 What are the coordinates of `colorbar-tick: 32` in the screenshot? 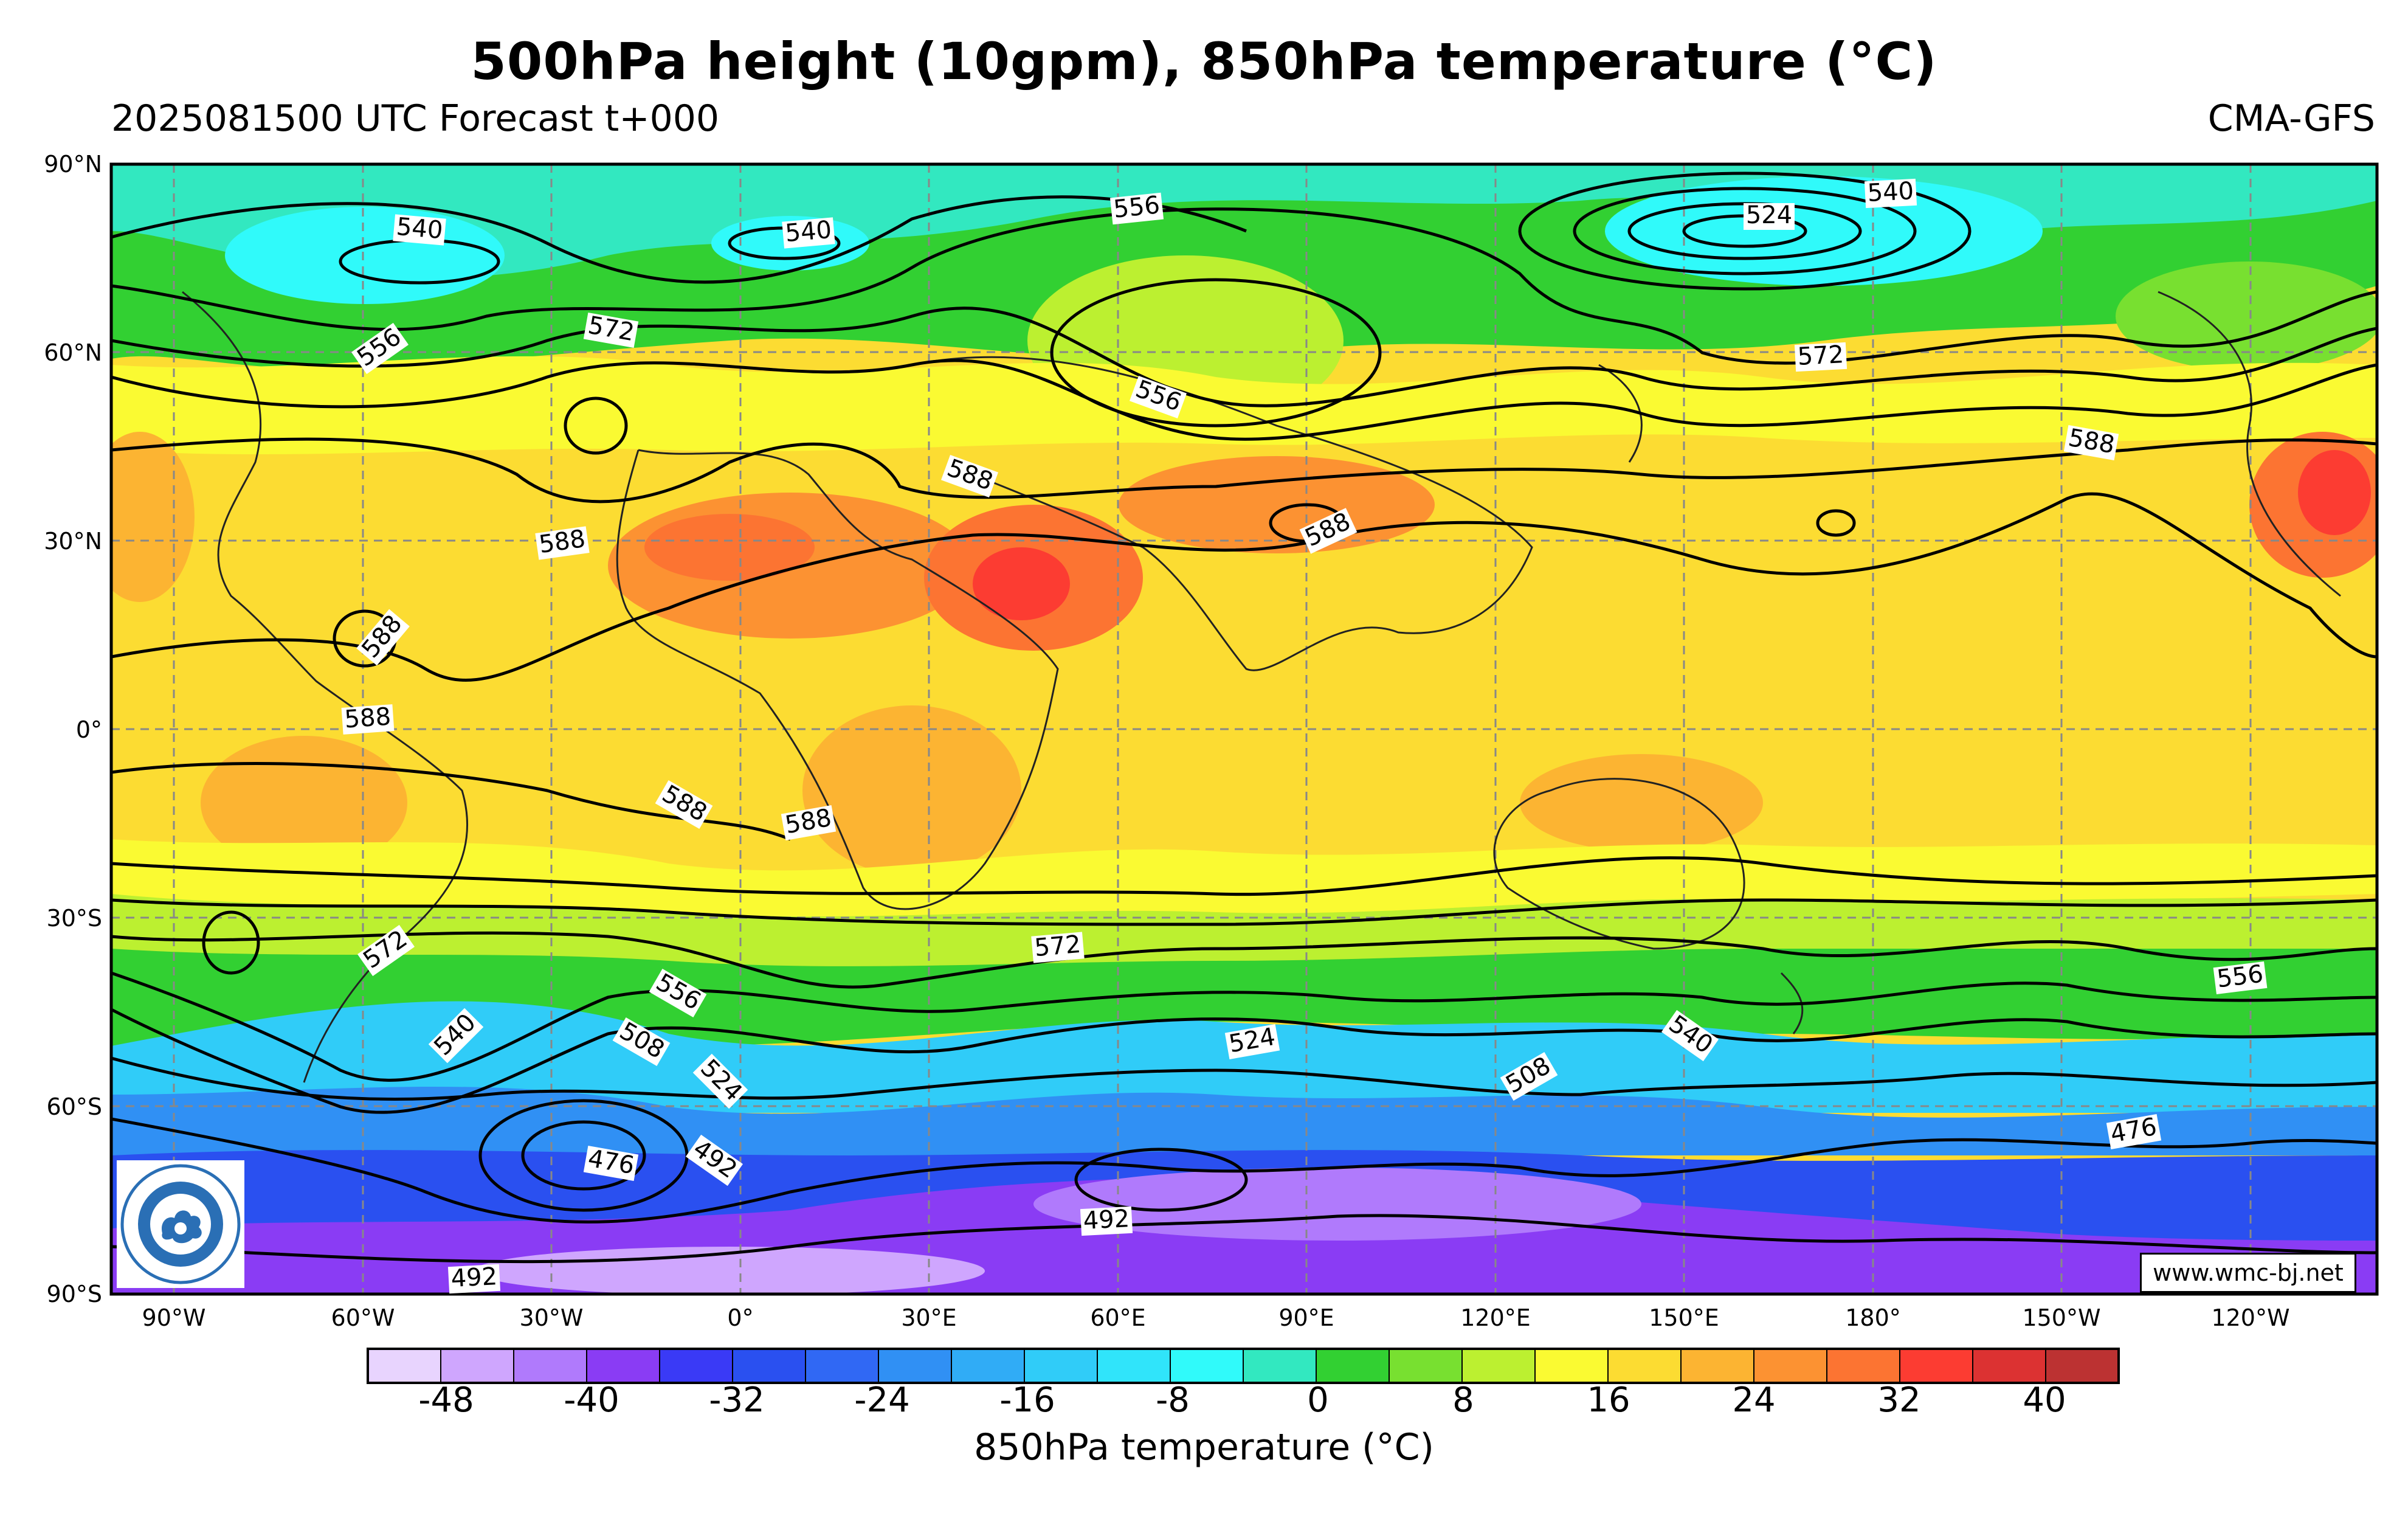 It's located at (1899, 1400).